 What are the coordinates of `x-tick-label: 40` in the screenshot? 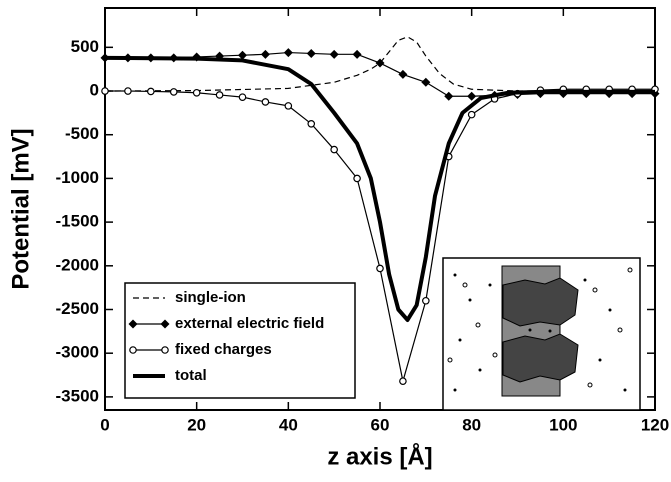 It's located at (288, 424).